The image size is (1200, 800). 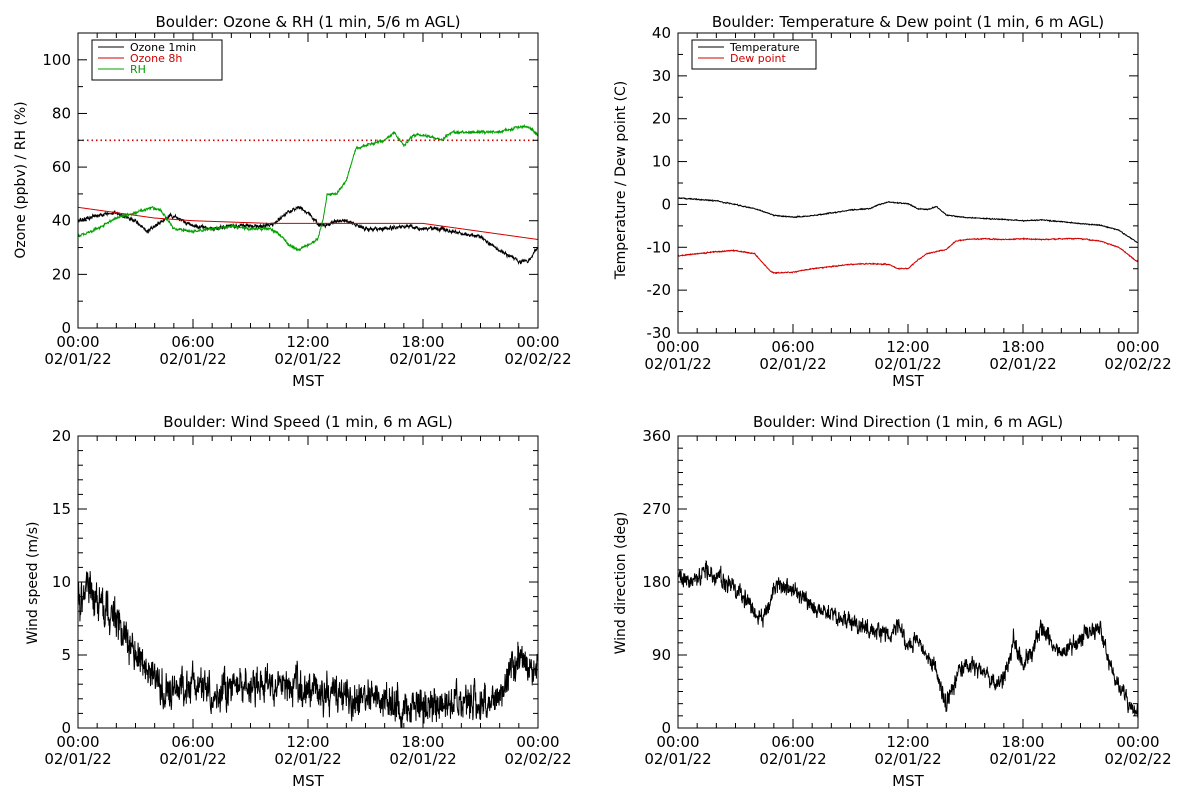 I want to click on x-tick-label-time-temp: 06:00, so click(x=792, y=347).